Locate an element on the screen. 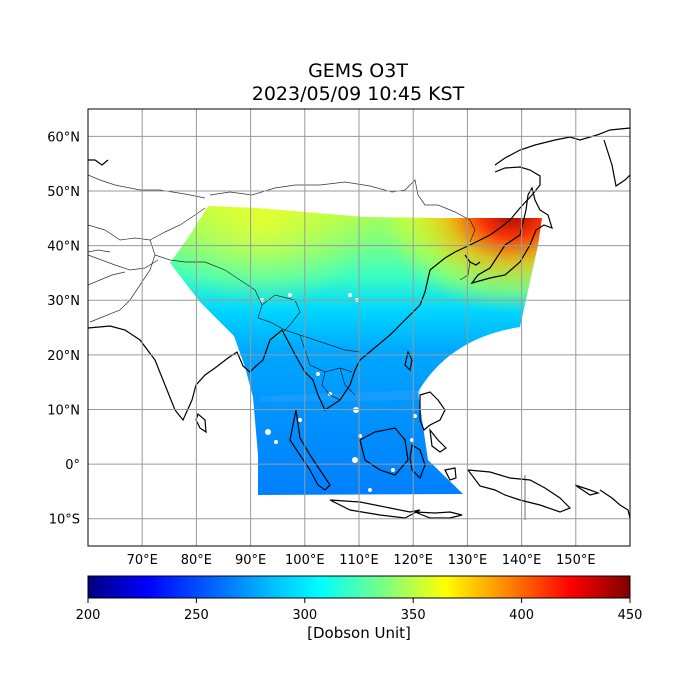 This screenshot has width=700, height=700. lon-tick-label: 90°E is located at coordinates (250, 560).